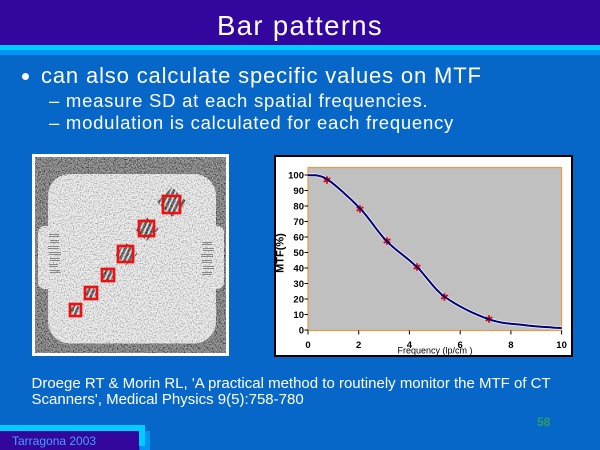 The height and width of the screenshot is (450, 600). I want to click on svg-text: 100, so click(296, 176).